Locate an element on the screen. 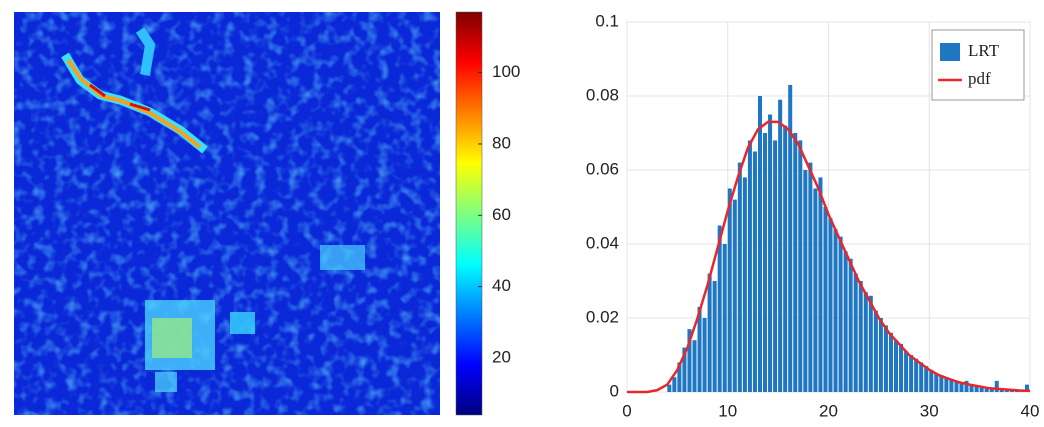  x-tick-label: 0 is located at coordinates (626, 410).